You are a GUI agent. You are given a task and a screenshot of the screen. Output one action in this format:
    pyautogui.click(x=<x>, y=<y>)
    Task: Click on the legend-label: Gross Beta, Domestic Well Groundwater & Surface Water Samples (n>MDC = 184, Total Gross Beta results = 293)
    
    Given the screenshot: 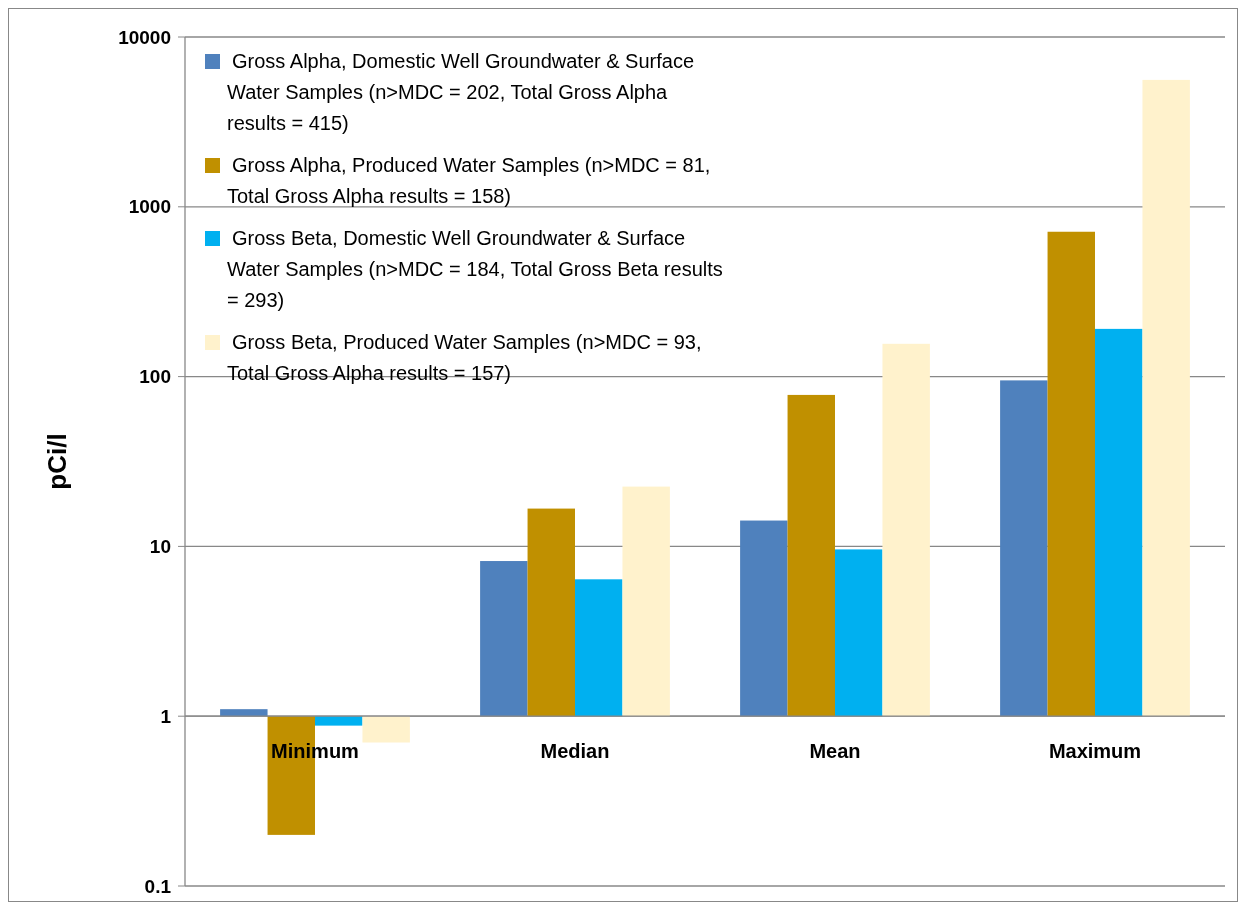 What is the action you would take?
    pyautogui.click(x=475, y=269)
    